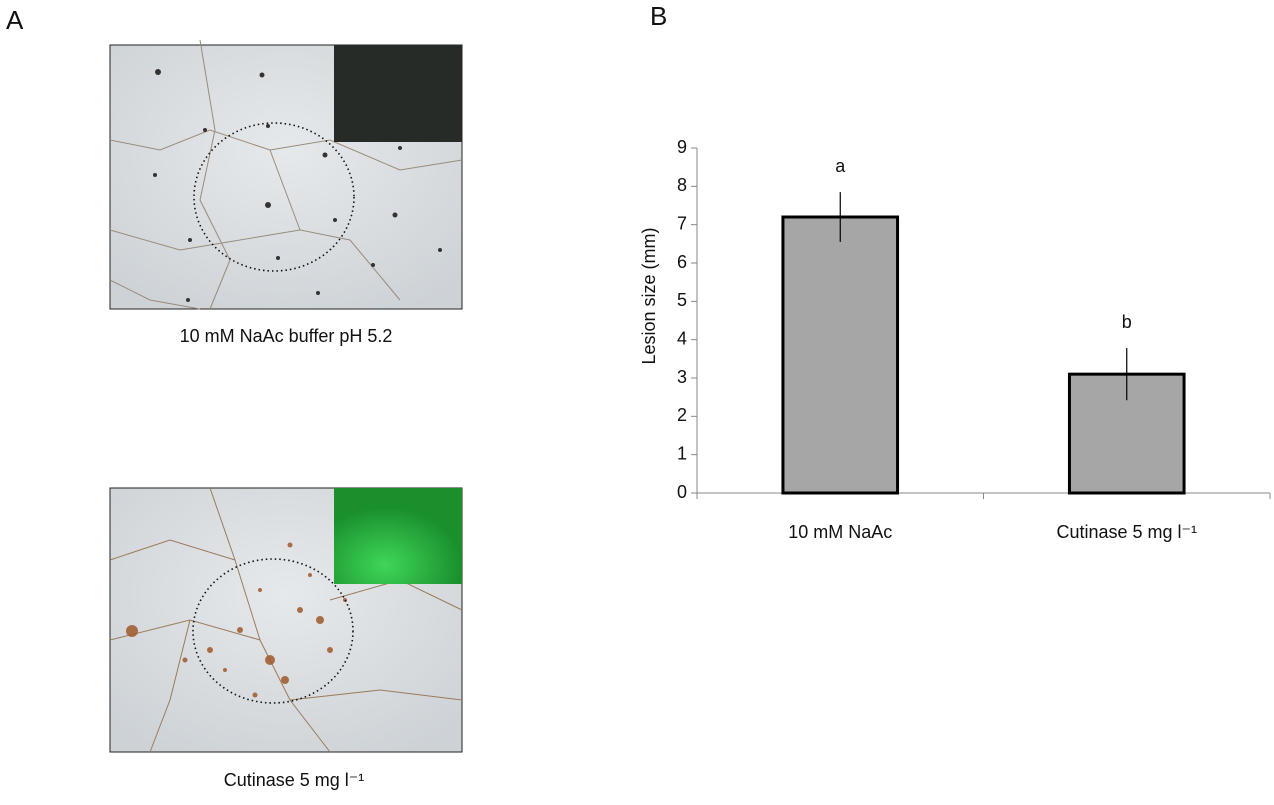 This screenshot has height=805, width=1274. What do you see at coordinates (682, 338) in the screenshot?
I see `y-tick-label: 4` at bounding box center [682, 338].